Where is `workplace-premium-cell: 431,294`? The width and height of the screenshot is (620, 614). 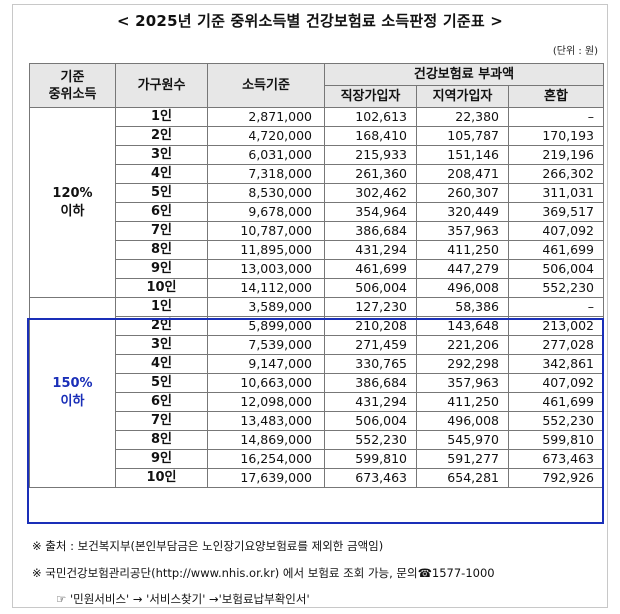 workplace-premium-cell: 431,294 is located at coordinates (370, 250).